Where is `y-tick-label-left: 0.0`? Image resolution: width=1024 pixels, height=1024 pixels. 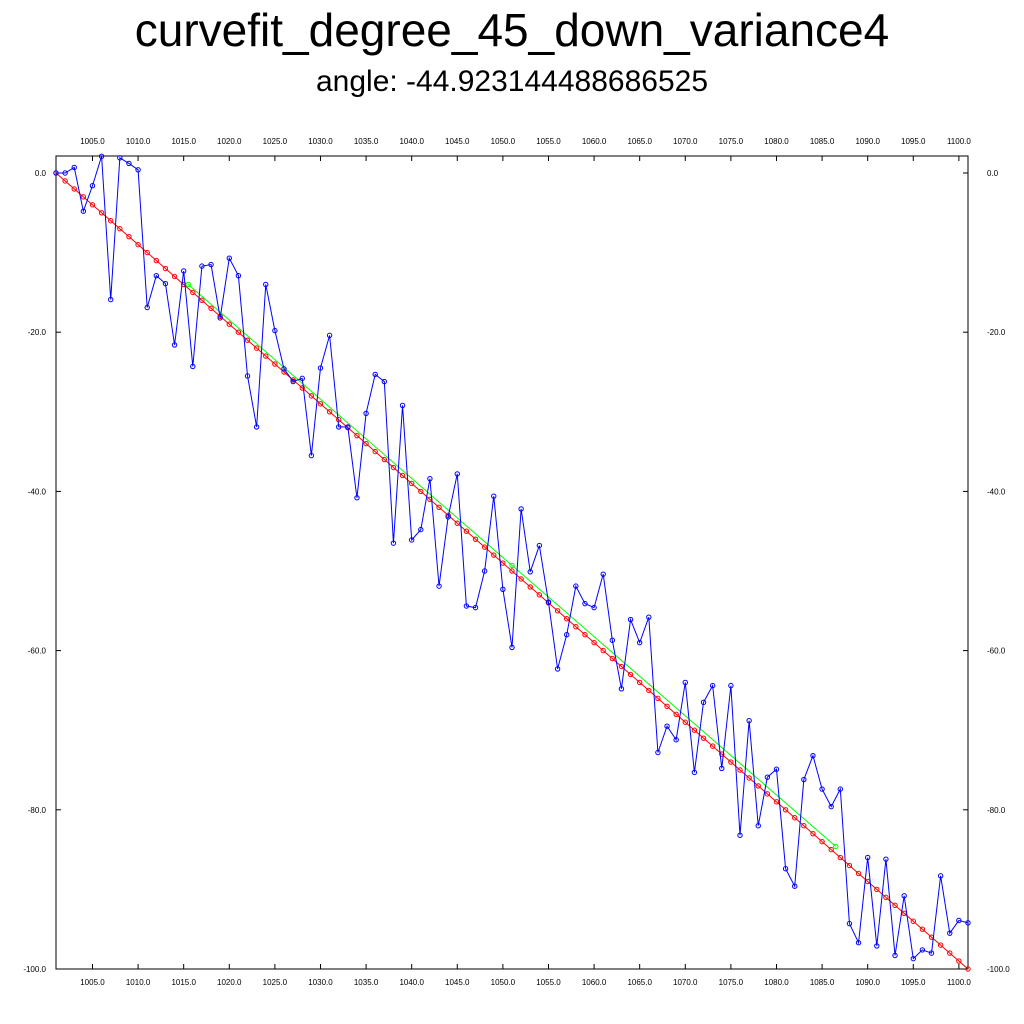 y-tick-label-left: 0.0 is located at coordinates (41, 173).